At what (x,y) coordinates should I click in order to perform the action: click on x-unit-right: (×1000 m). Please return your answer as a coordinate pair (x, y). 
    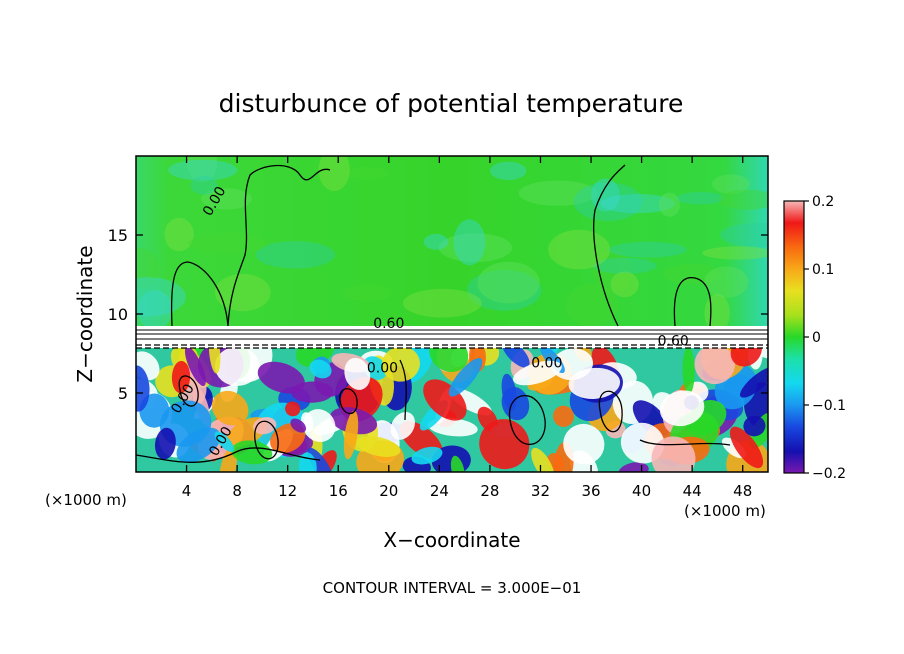
    Looking at the image, I should click on (725, 511).